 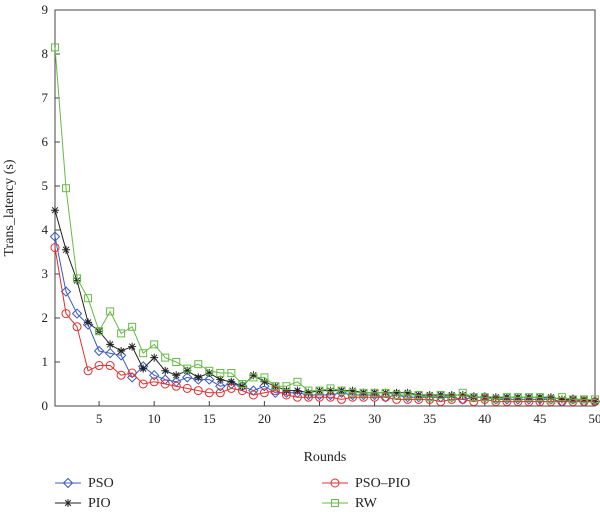 What do you see at coordinates (84, 483) in the screenshot?
I see `legend-item-pso: PSO` at bounding box center [84, 483].